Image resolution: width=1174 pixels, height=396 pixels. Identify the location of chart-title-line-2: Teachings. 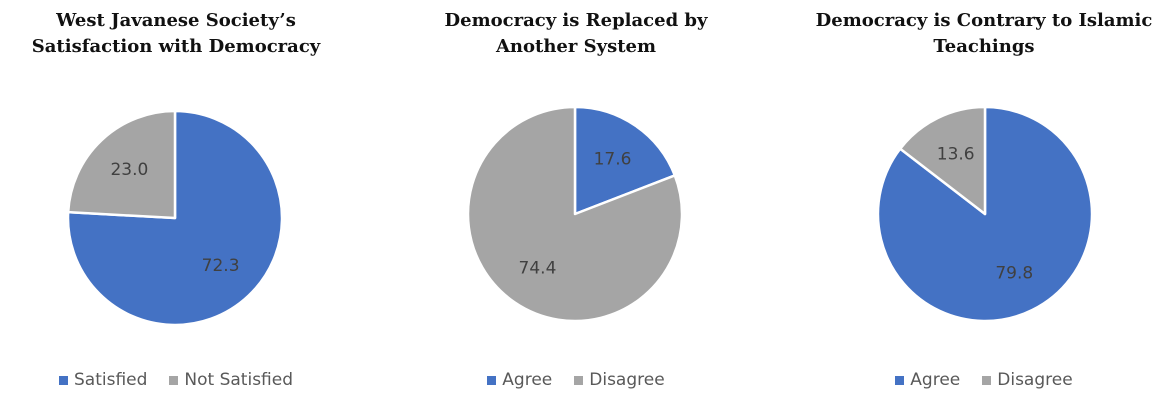
(984, 46).